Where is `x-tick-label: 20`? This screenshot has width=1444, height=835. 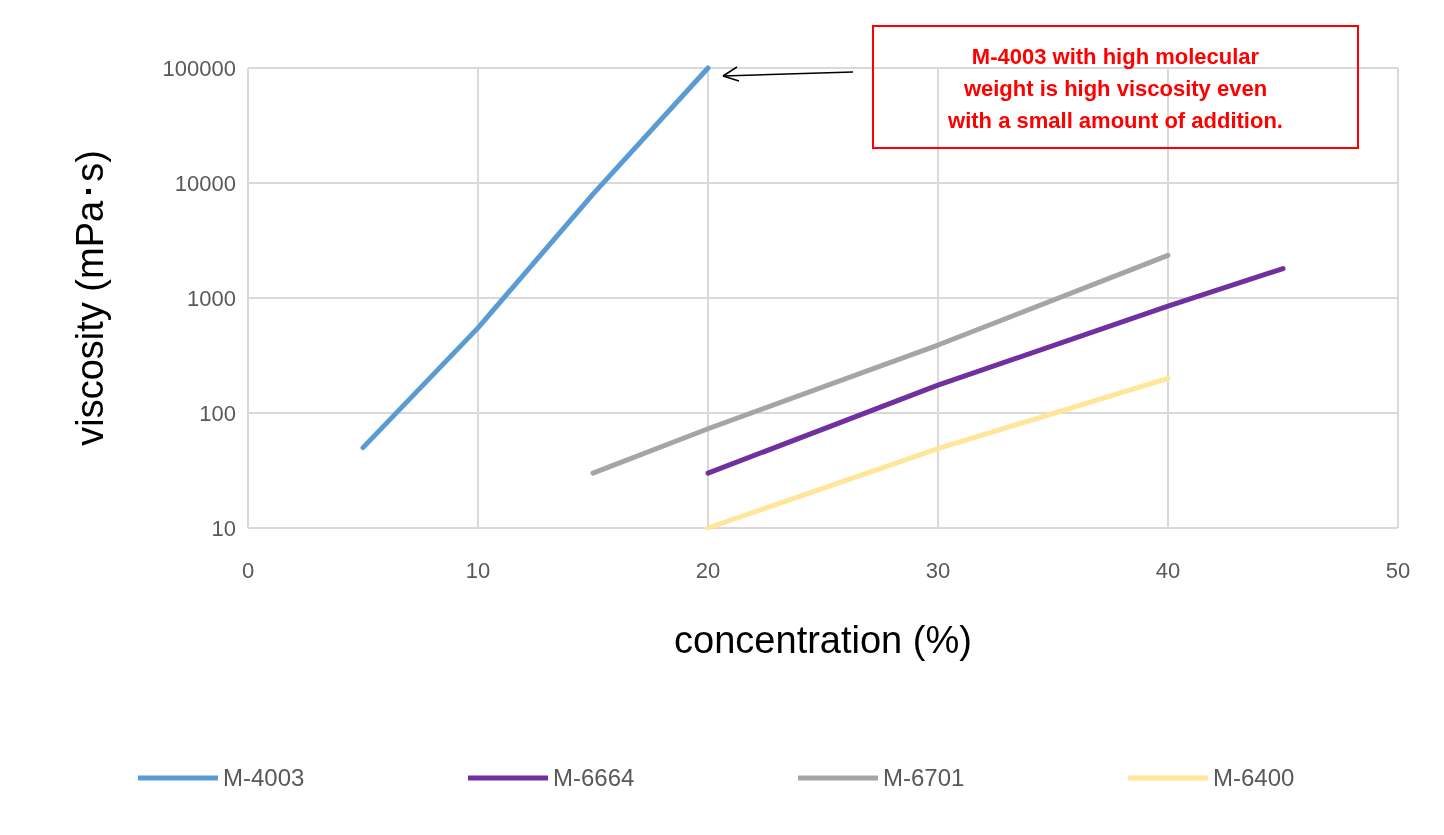
x-tick-label: 20 is located at coordinates (708, 570).